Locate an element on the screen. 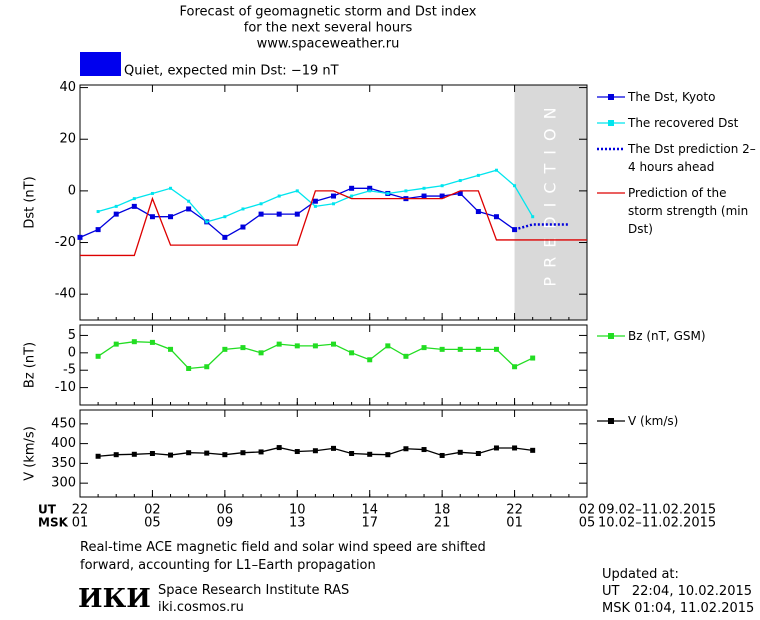 The image size is (760, 620). y-axis-label: Dst (nT) is located at coordinates (30, 202).